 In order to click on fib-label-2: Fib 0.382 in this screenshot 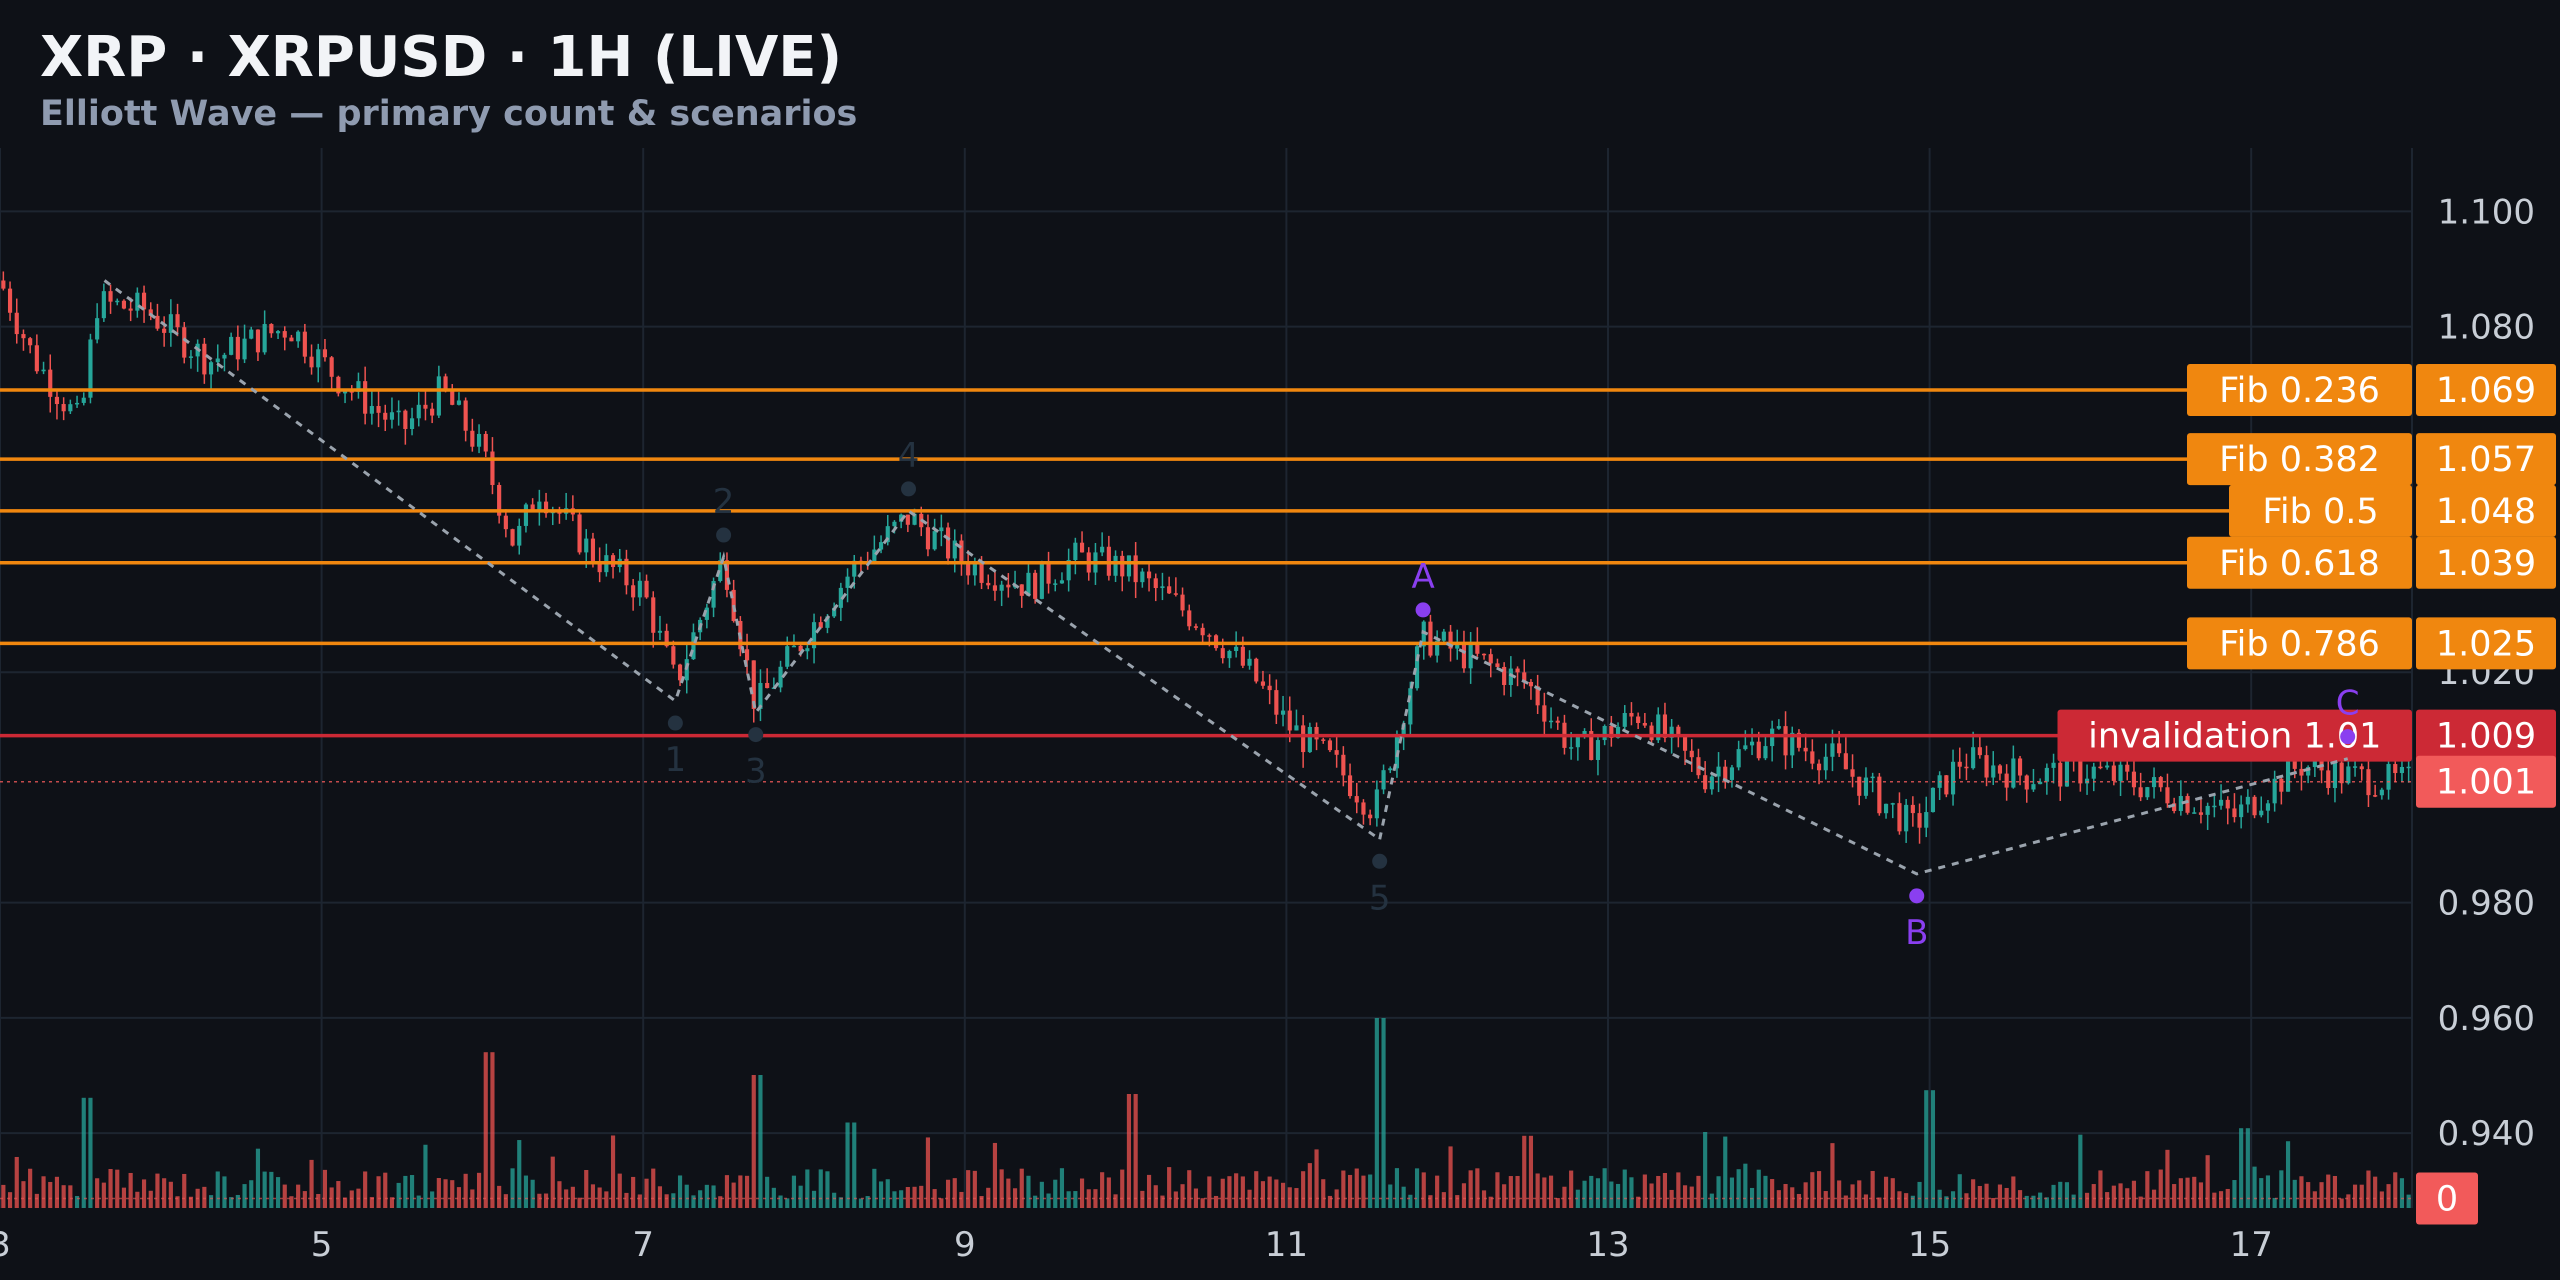, I will do `click(2299, 460)`.